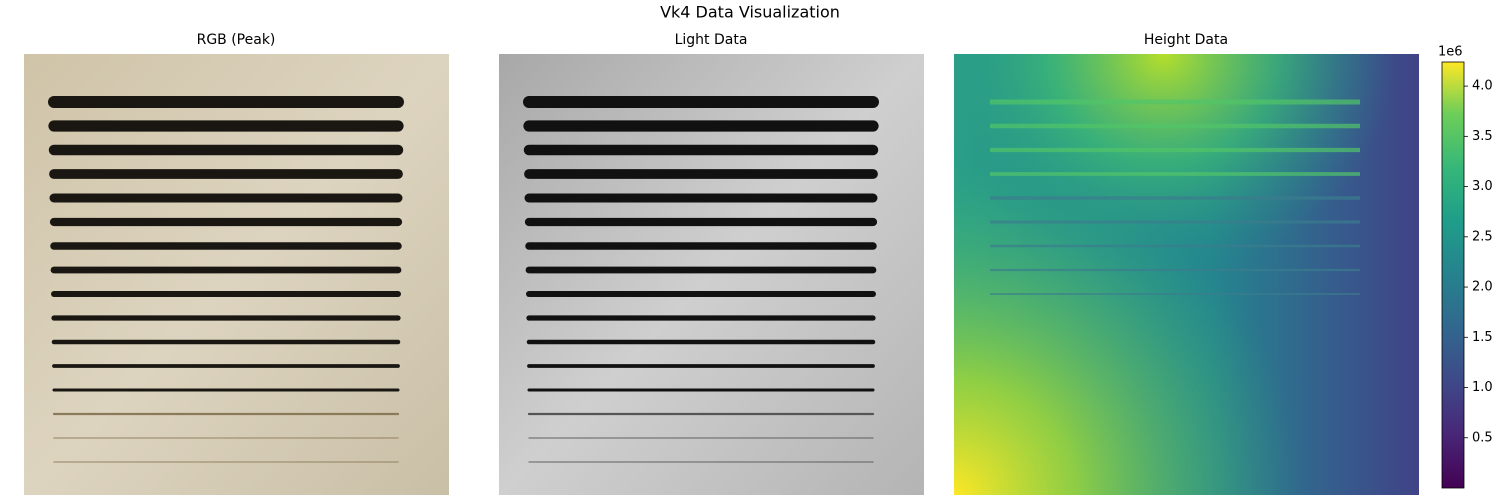 The image size is (1500, 500). Describe the element at coordinates (1482, 437) in the screenshot. I see `tick-label: 0.5` at that location.